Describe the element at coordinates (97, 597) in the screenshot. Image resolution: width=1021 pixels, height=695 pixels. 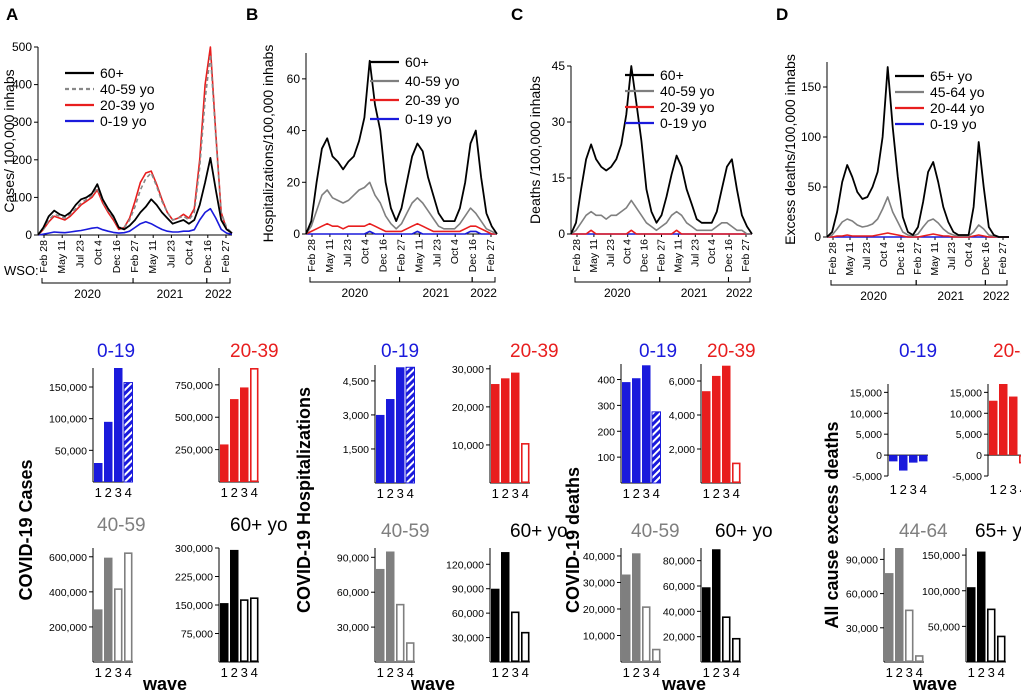
I see `small-bar-chart: 40-59 200,000 400,000 600,000 1 2 3 4` at that location.